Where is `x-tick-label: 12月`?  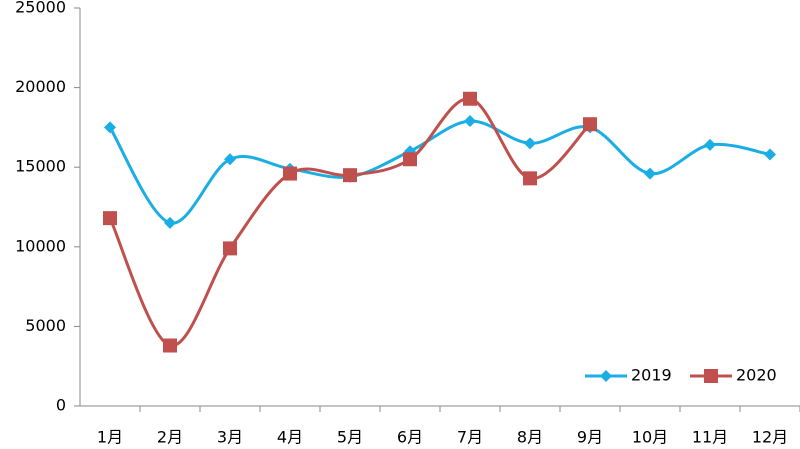 x-tick-label: 12月 is located at coordinates (770, 437).